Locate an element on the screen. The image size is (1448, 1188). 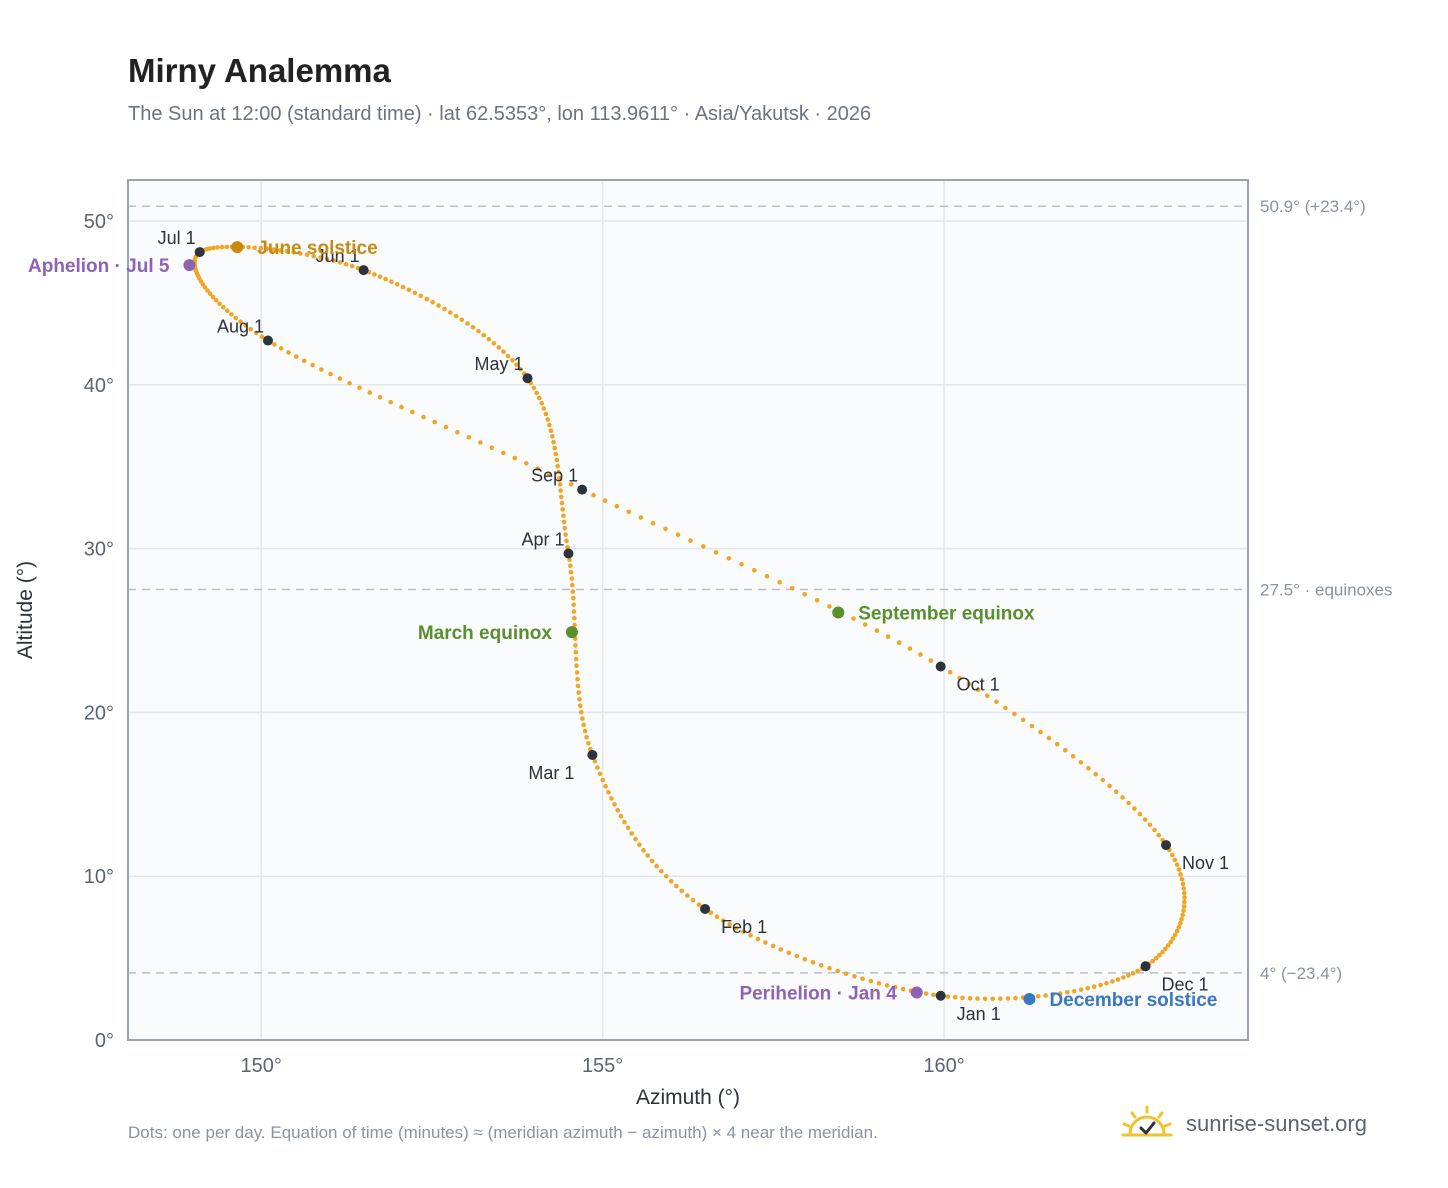
sun-check-icon is located at coordinates (1147, 1121).